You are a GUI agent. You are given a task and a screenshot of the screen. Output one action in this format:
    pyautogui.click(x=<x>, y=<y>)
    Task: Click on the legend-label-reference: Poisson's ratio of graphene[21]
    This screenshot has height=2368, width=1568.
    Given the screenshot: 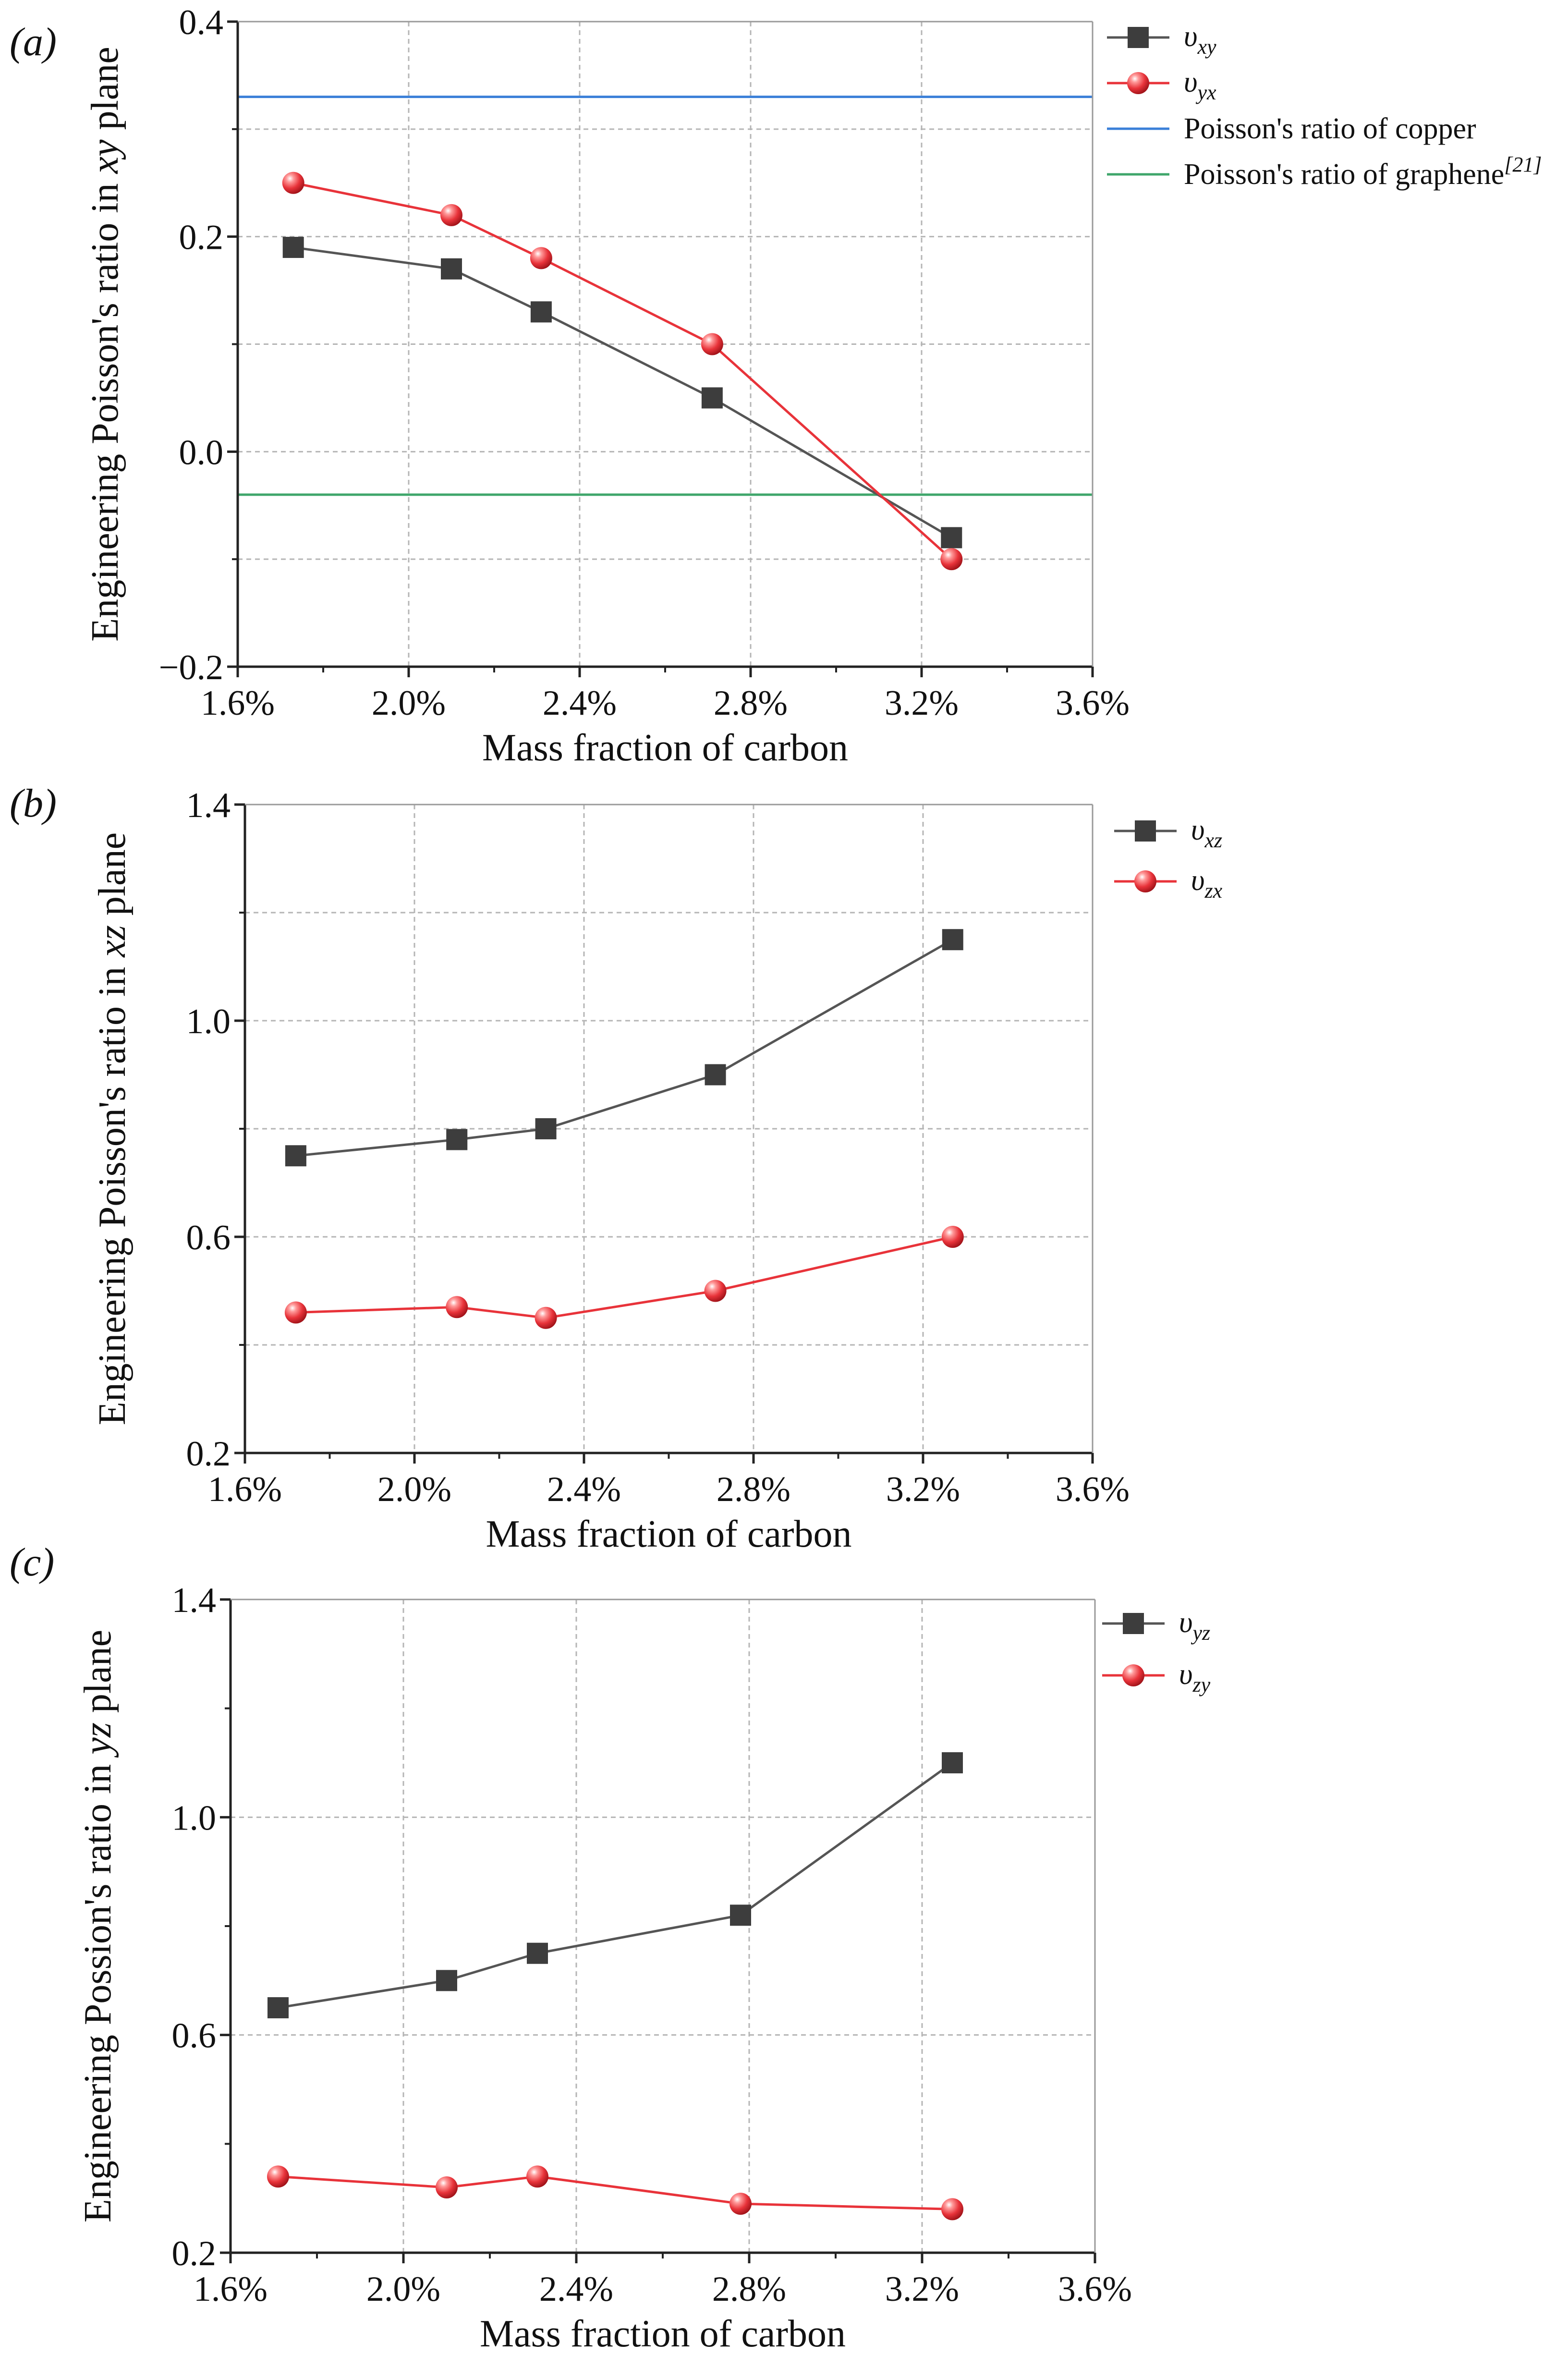 What is the action you would take?
    pyautogui.click(x=1363, y=172)
    